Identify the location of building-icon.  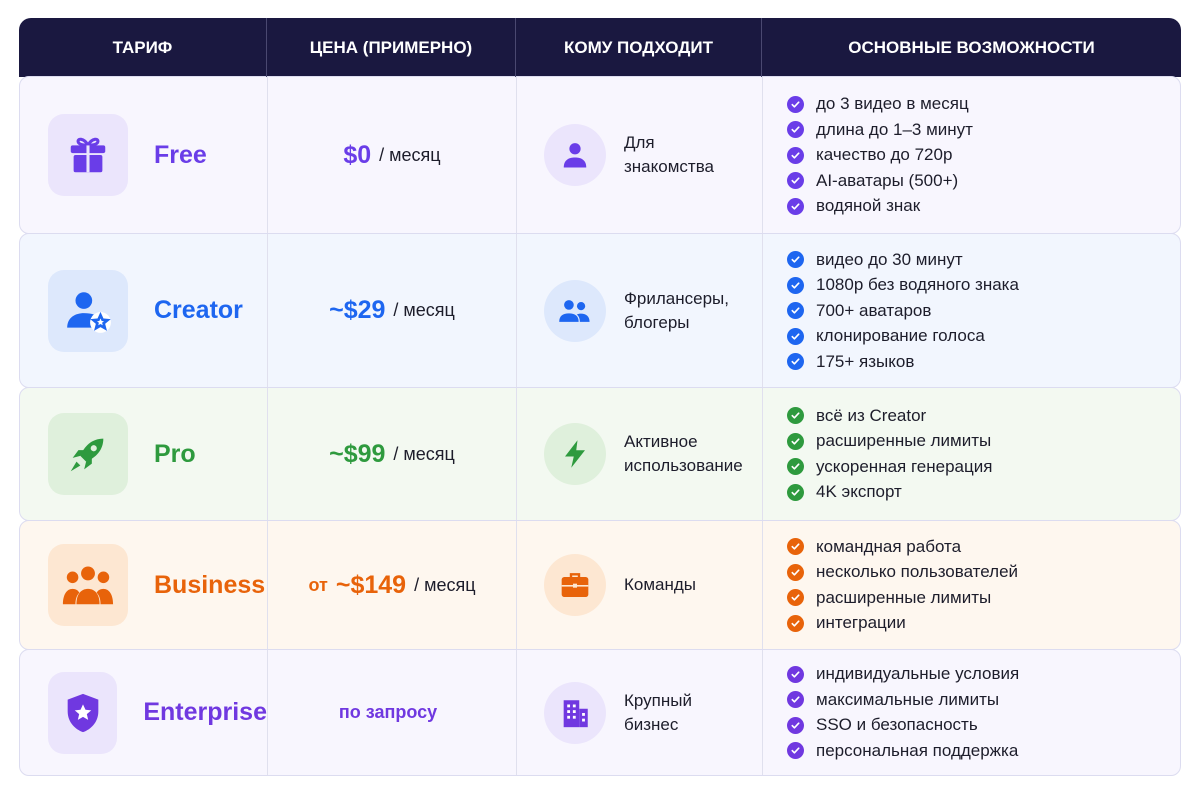
(575, 712).